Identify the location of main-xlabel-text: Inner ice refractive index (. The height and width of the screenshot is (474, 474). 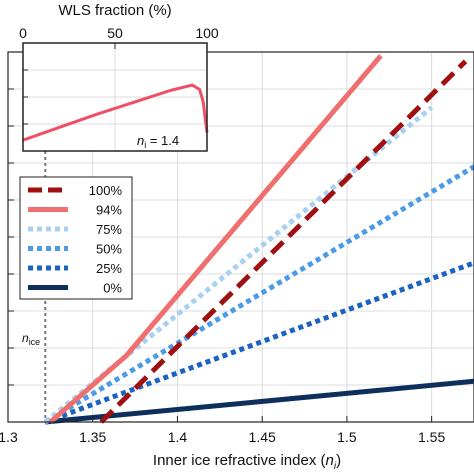
(239, 460).